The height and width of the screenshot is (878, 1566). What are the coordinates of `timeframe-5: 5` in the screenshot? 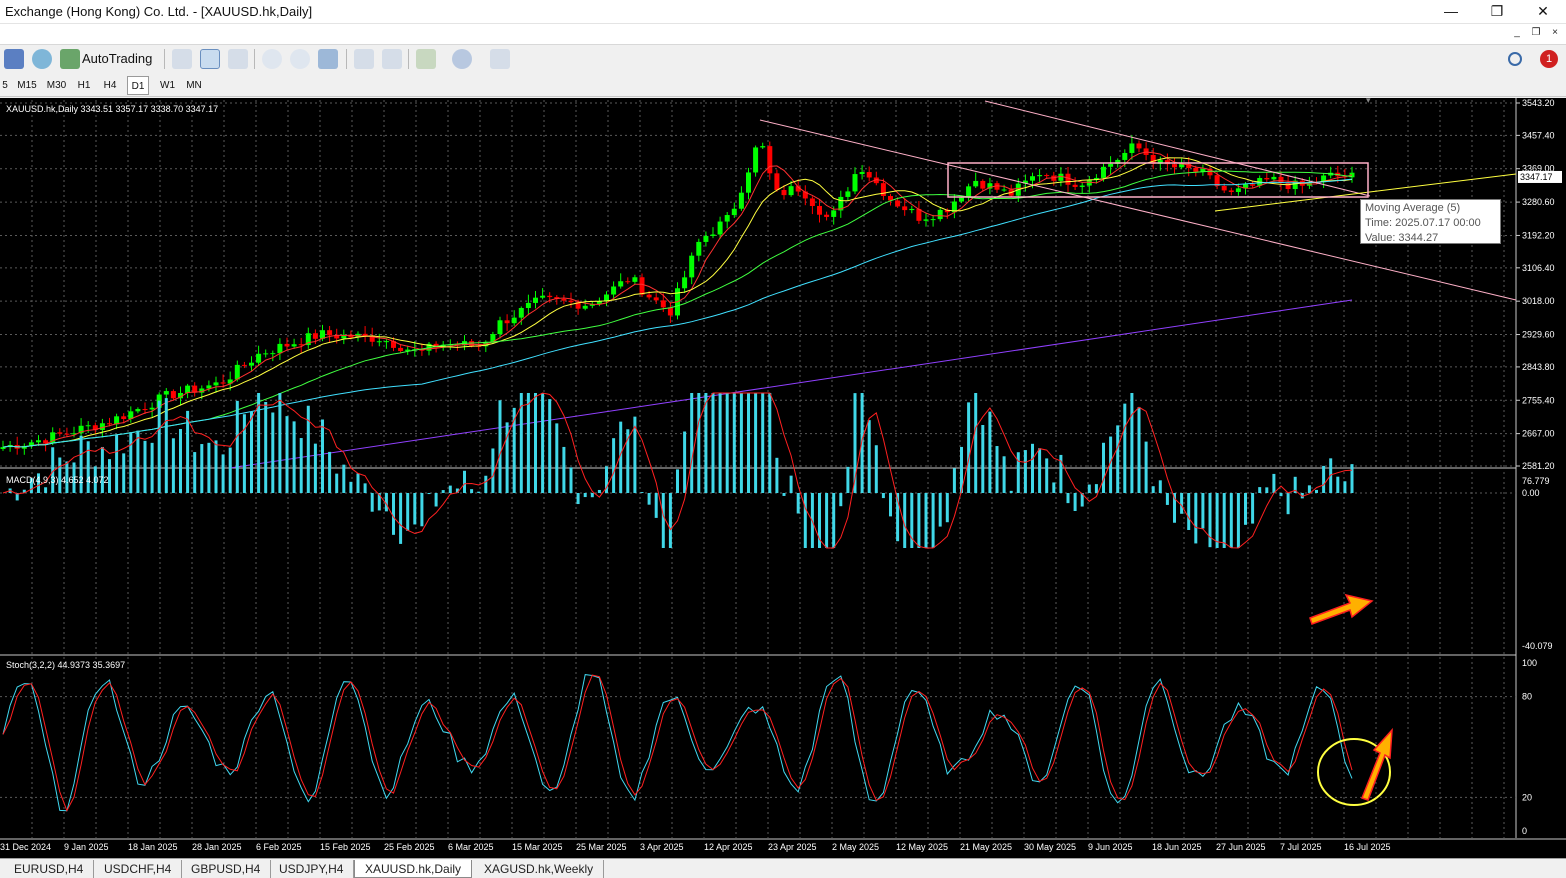 It's located at (5, 85).